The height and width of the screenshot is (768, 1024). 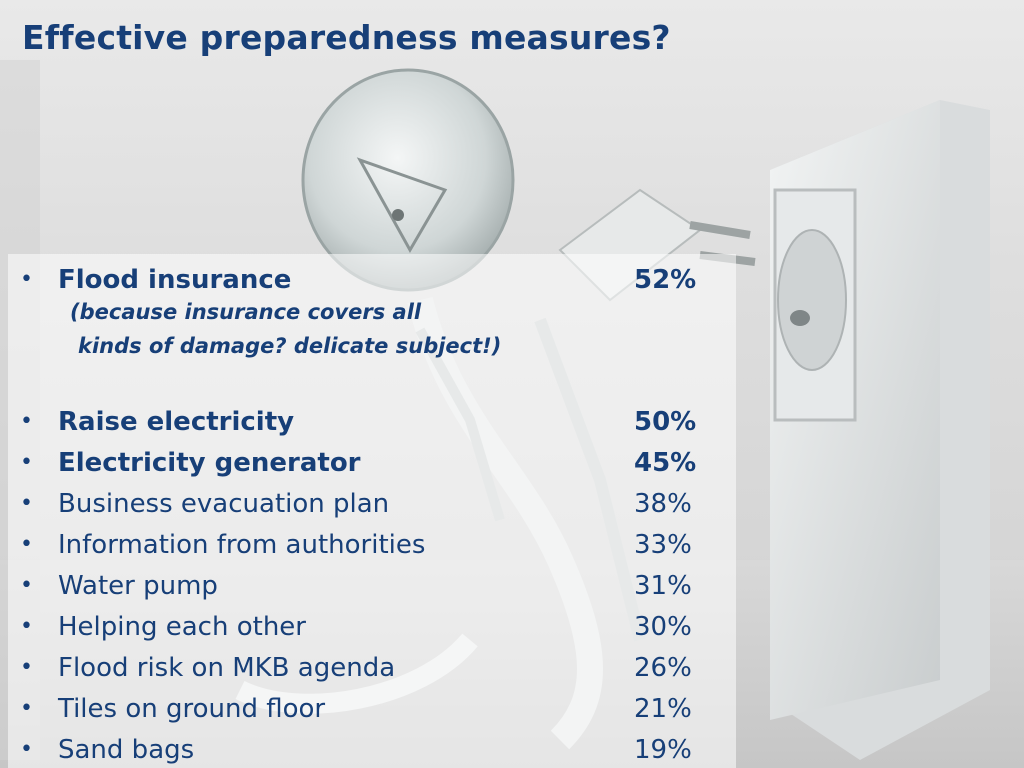 I want to click on item-label: Information from authorities, so click(x=242, y=545).